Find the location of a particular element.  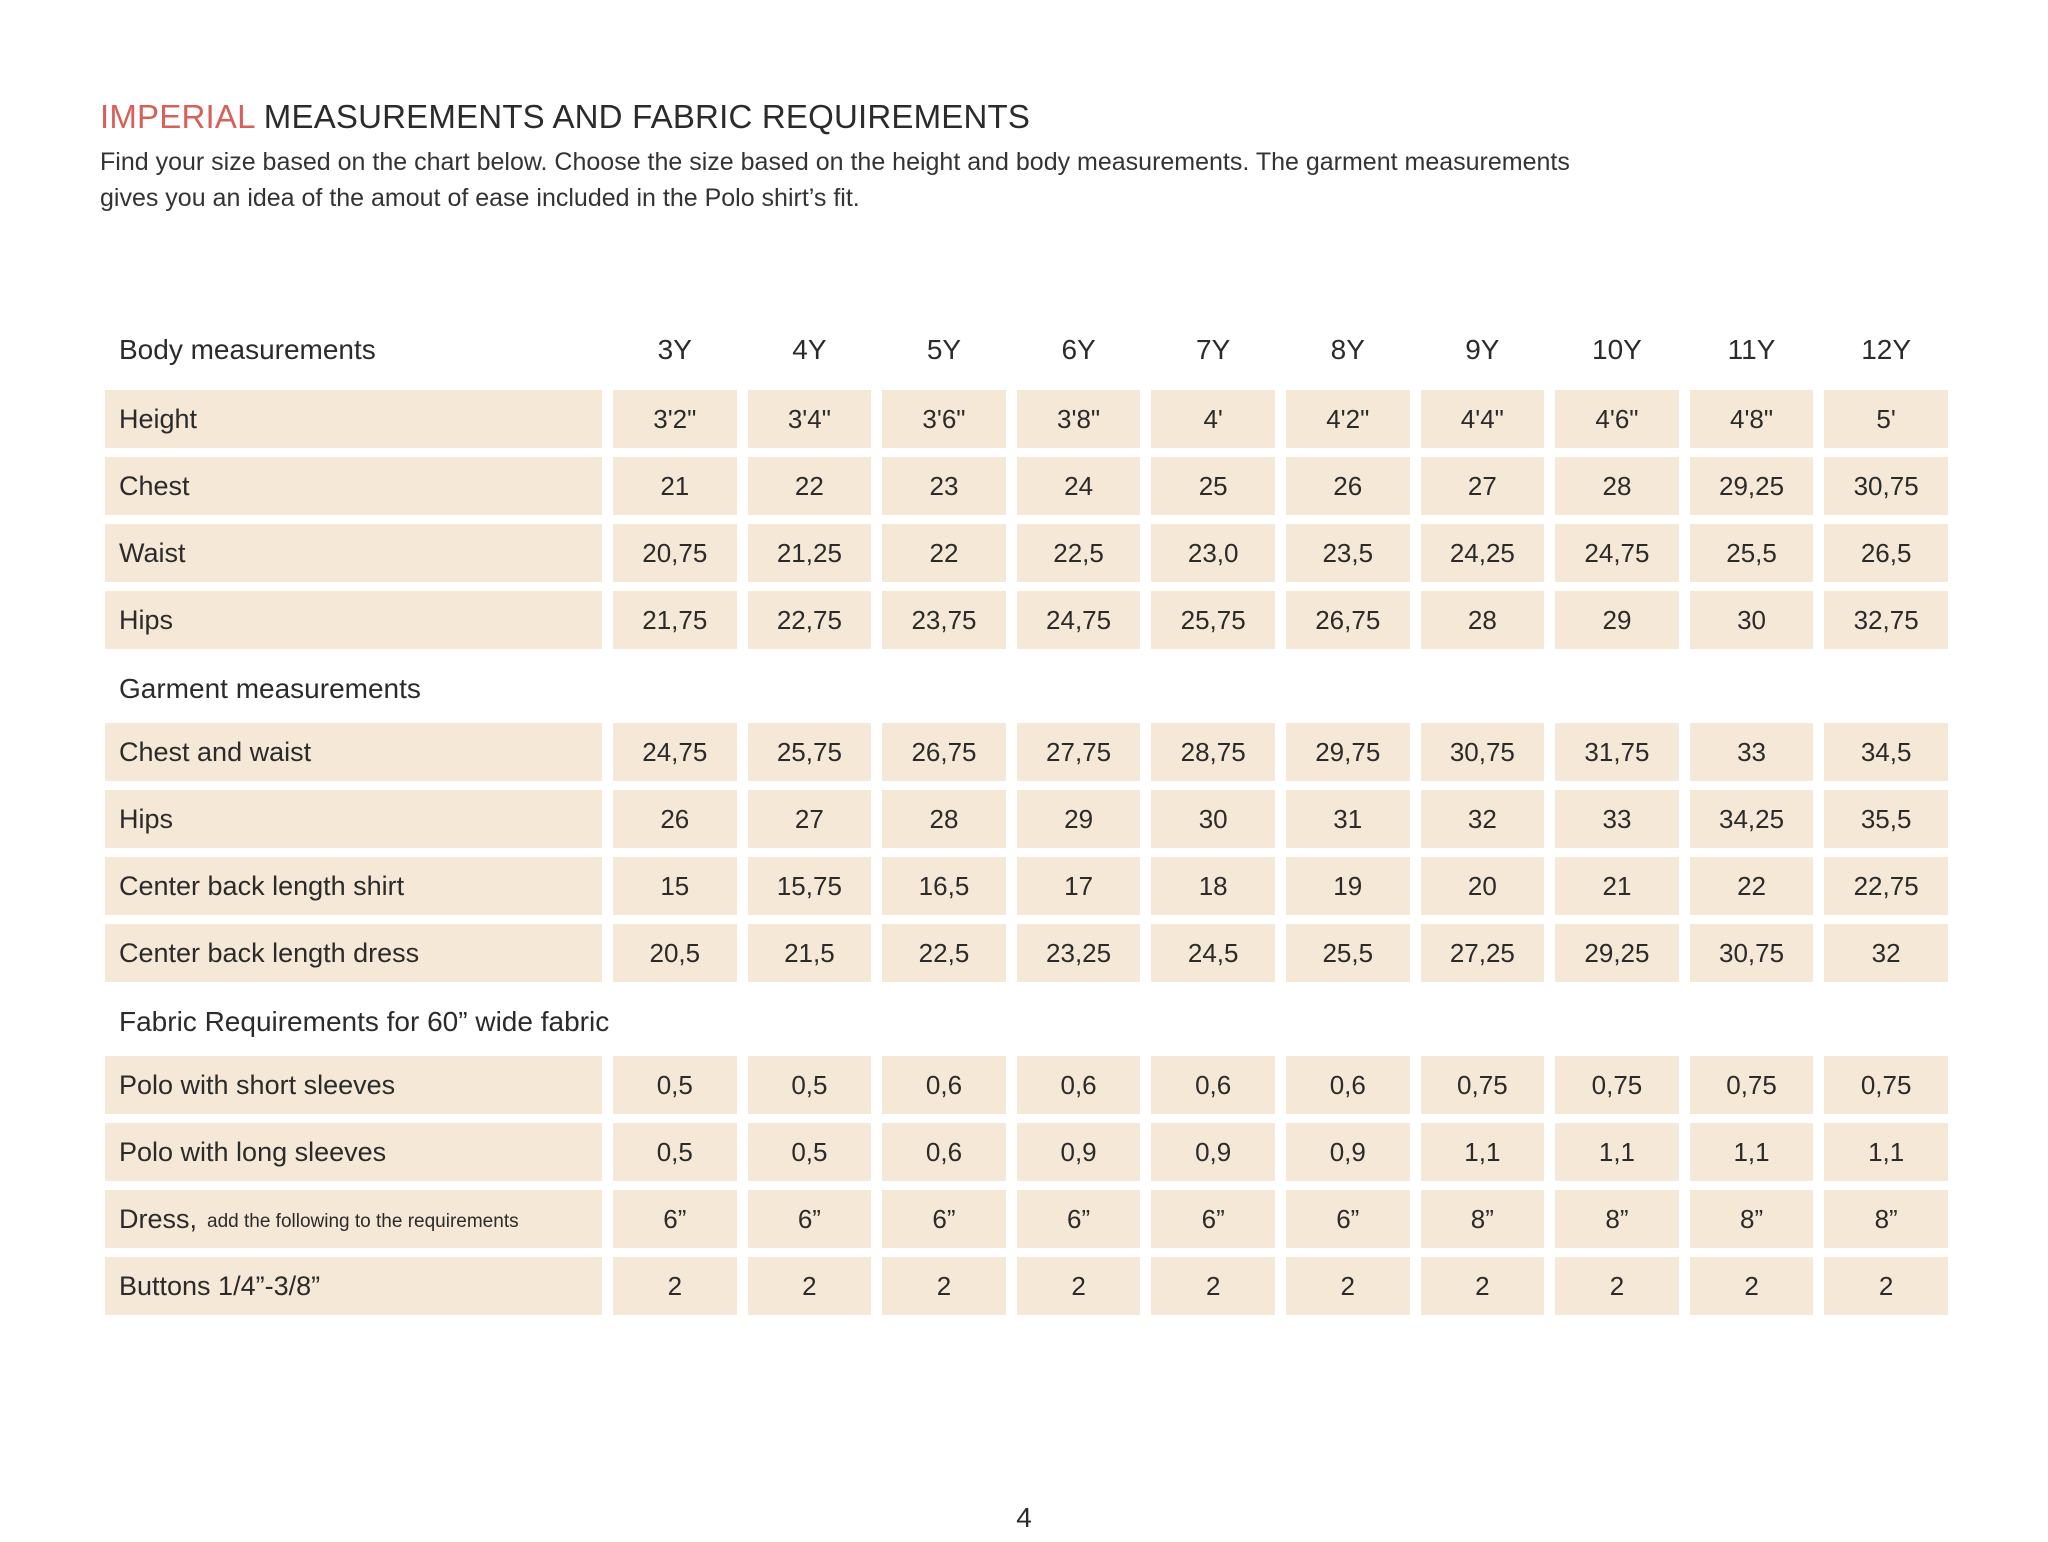

row-label: Height is located at coordinates (158, 418).